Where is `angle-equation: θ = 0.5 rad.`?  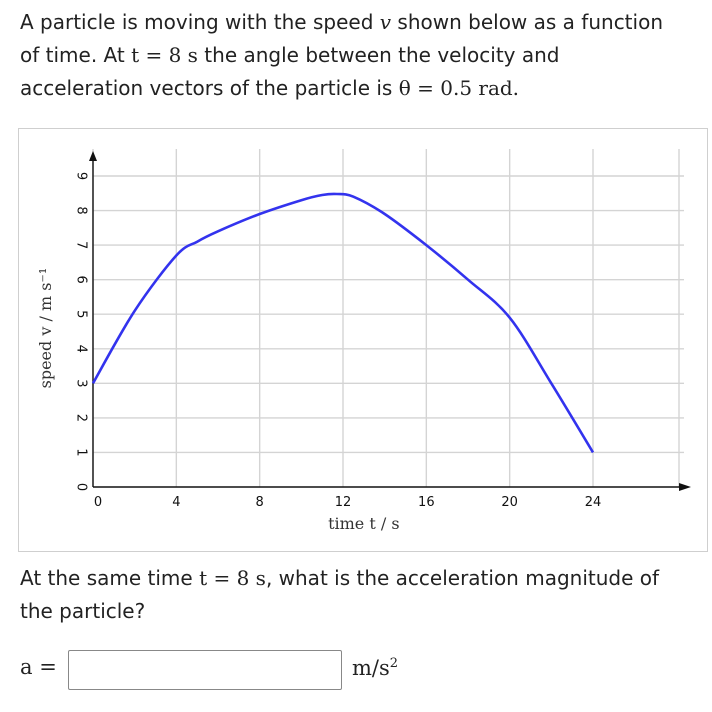 angle-equation: θ = 0.5 rad. is located at coordinates (459, 88).